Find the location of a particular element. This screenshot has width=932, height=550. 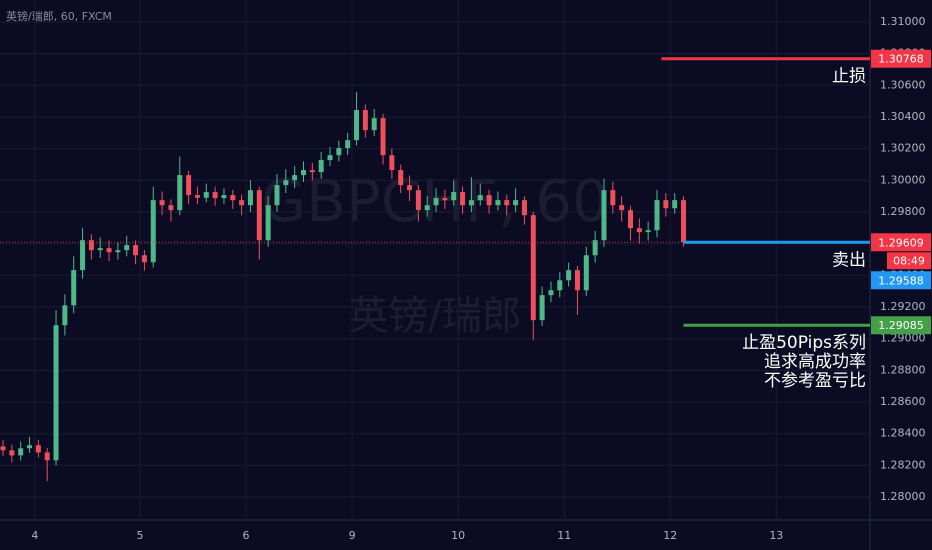

level-note: 追求高成功率 is located at coordinates (815, 362).